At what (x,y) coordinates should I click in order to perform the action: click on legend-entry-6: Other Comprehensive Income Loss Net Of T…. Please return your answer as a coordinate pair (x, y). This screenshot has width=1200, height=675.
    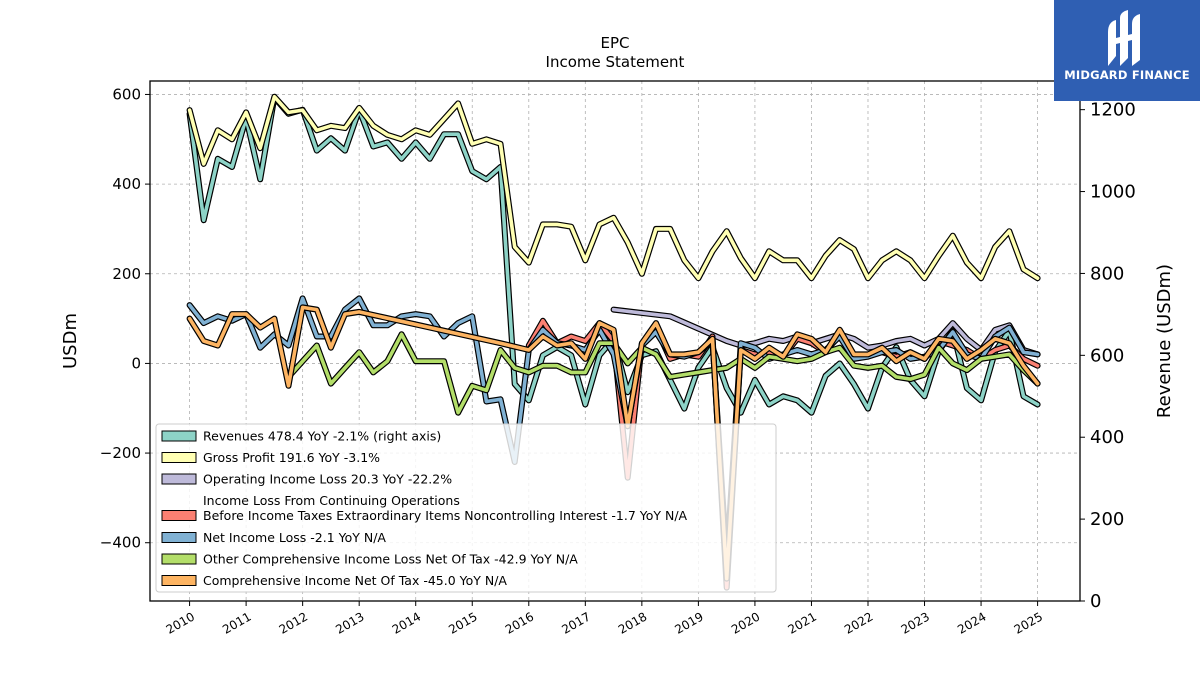
    Looking at the image, I should click on (369, 559).